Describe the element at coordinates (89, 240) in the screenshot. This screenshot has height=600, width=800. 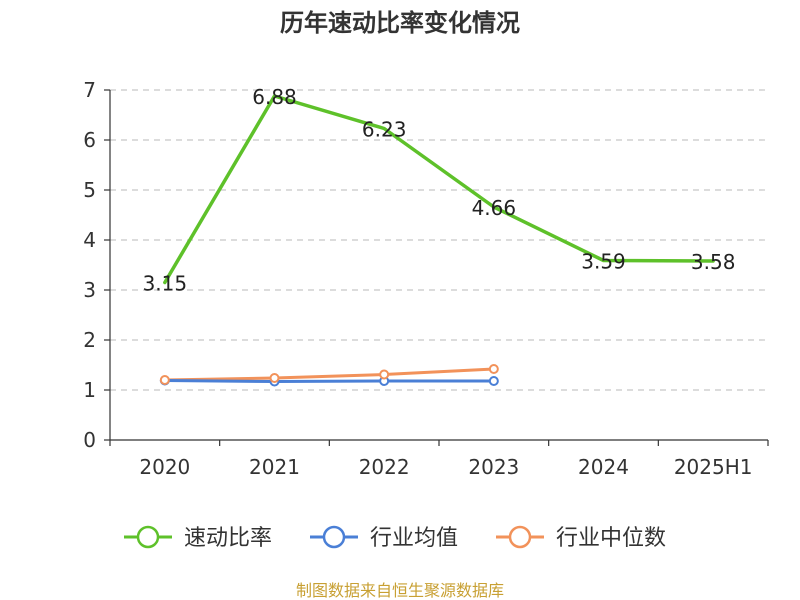
I see `y-tick-label: 4` at that location.